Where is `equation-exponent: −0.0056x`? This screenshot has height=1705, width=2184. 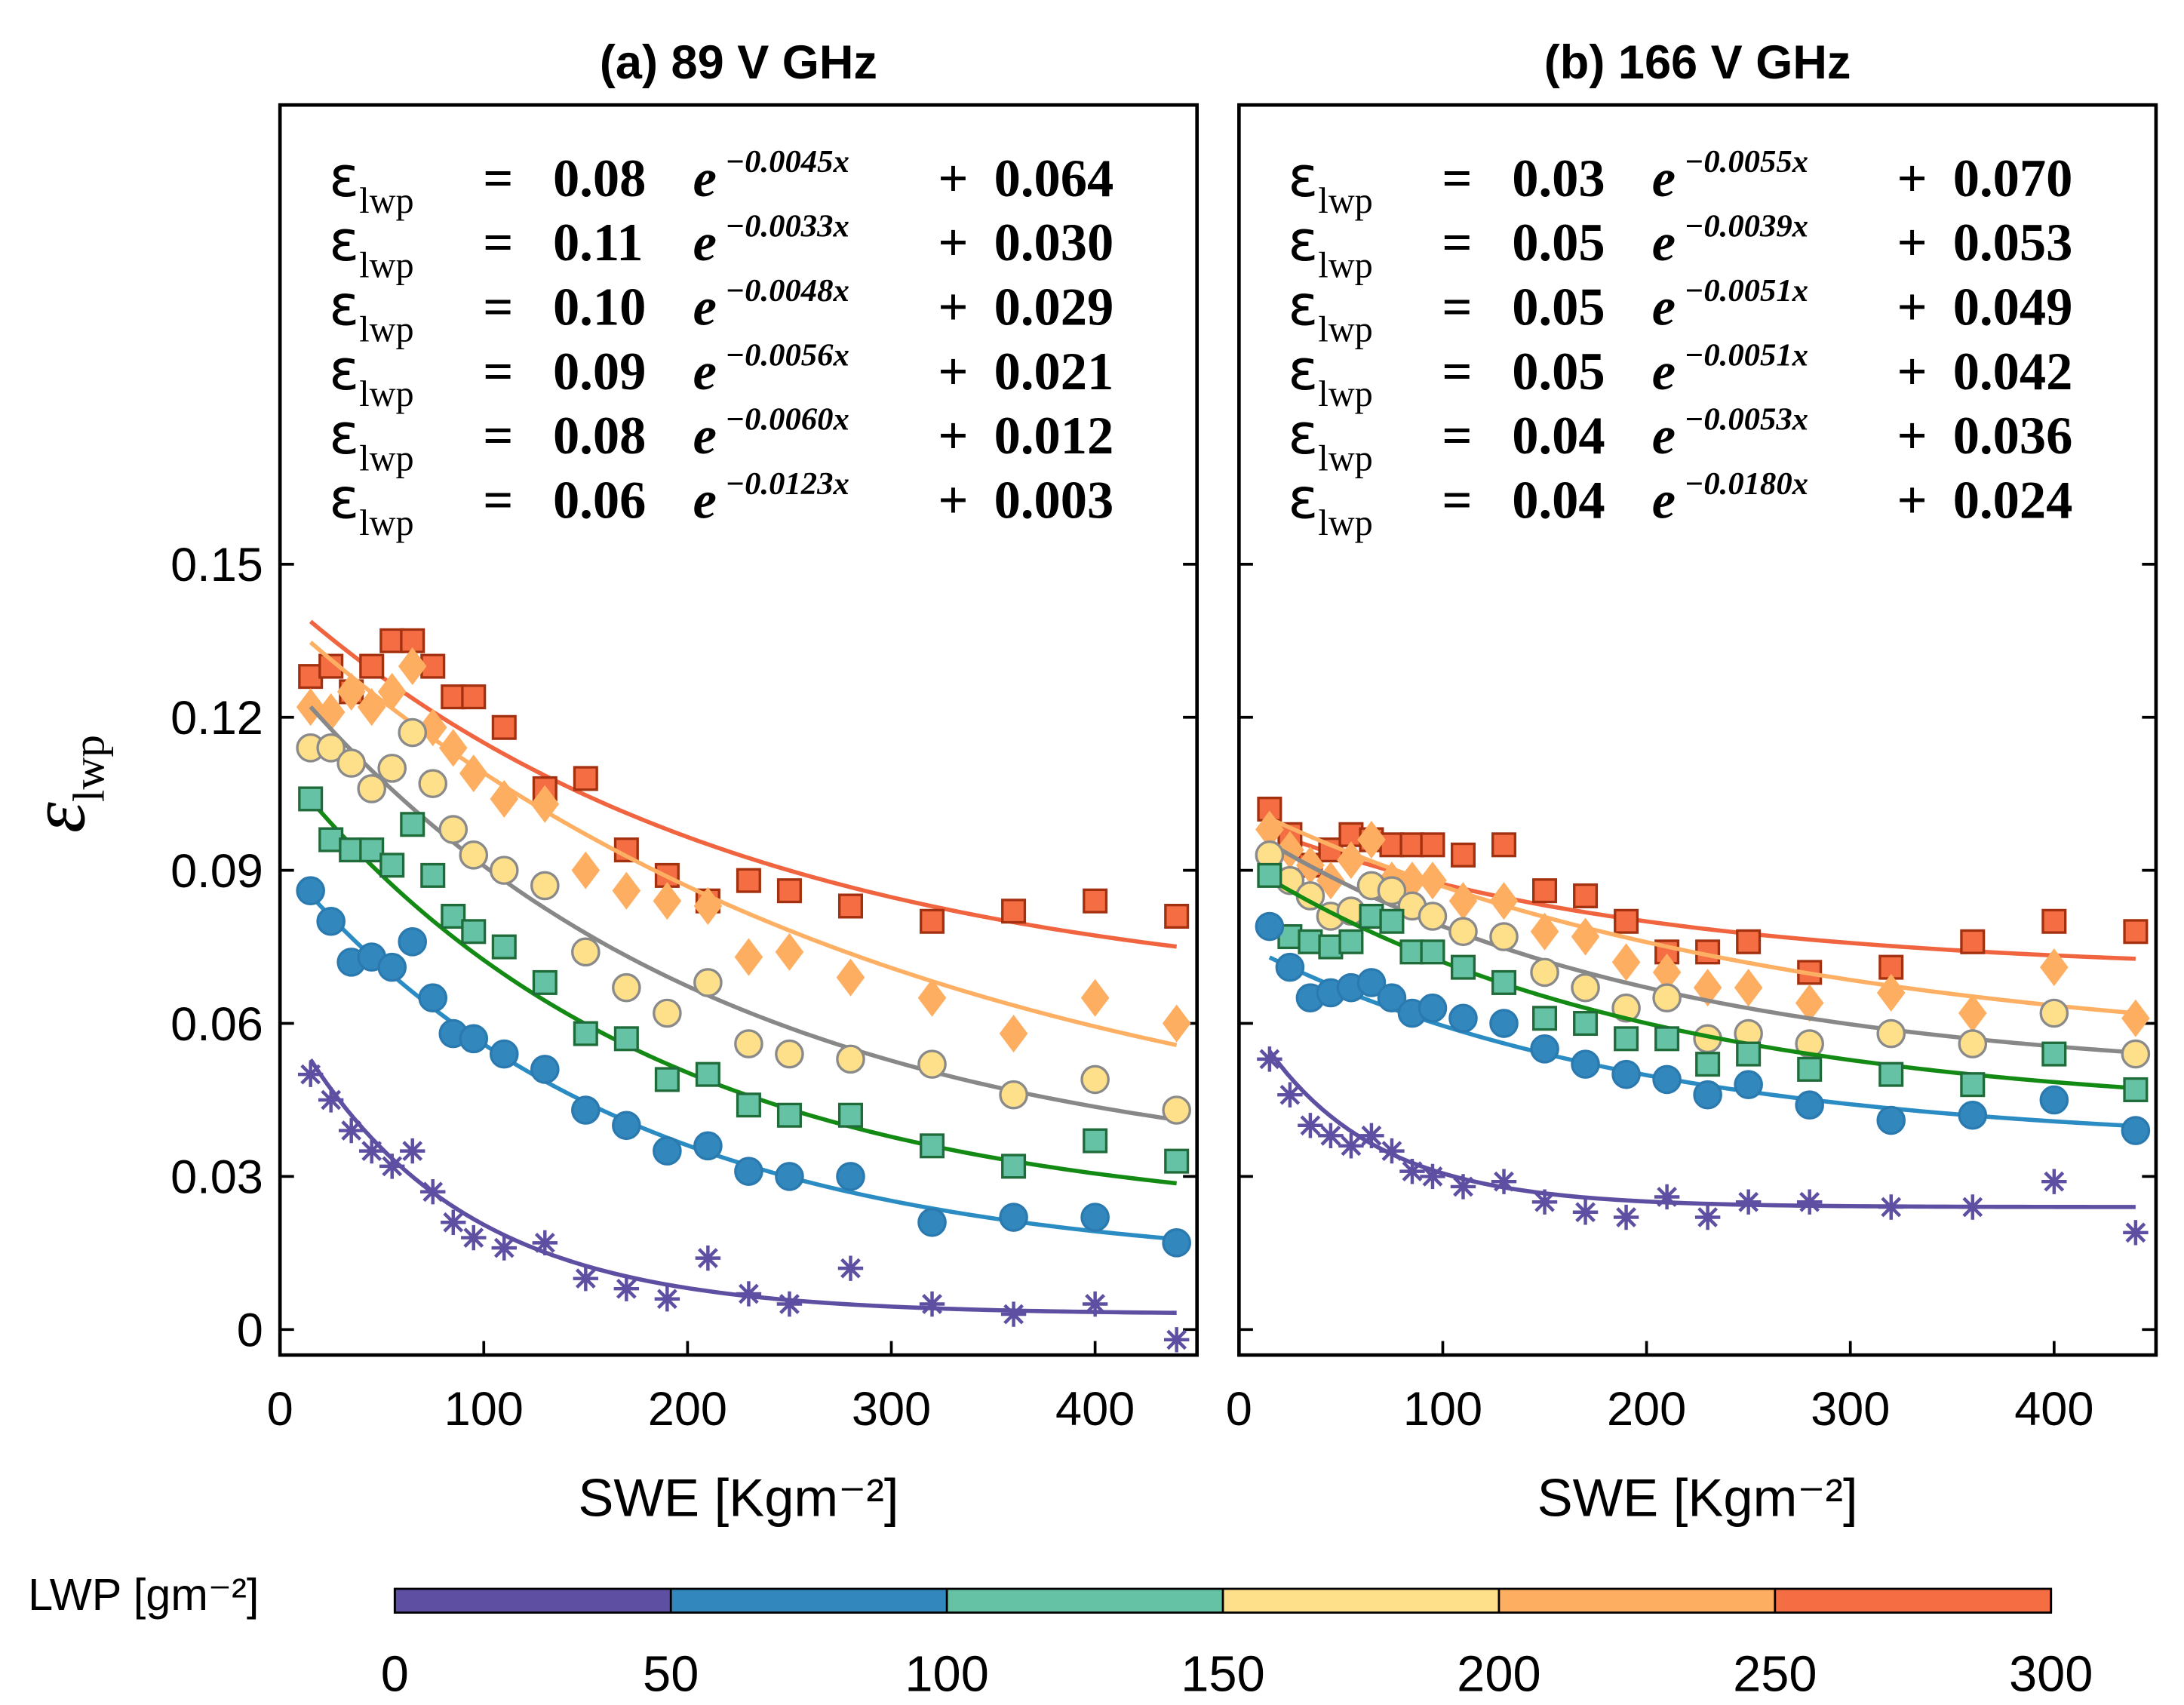
equation-exponent: −0.0056x is located at coordinates (787, 355).